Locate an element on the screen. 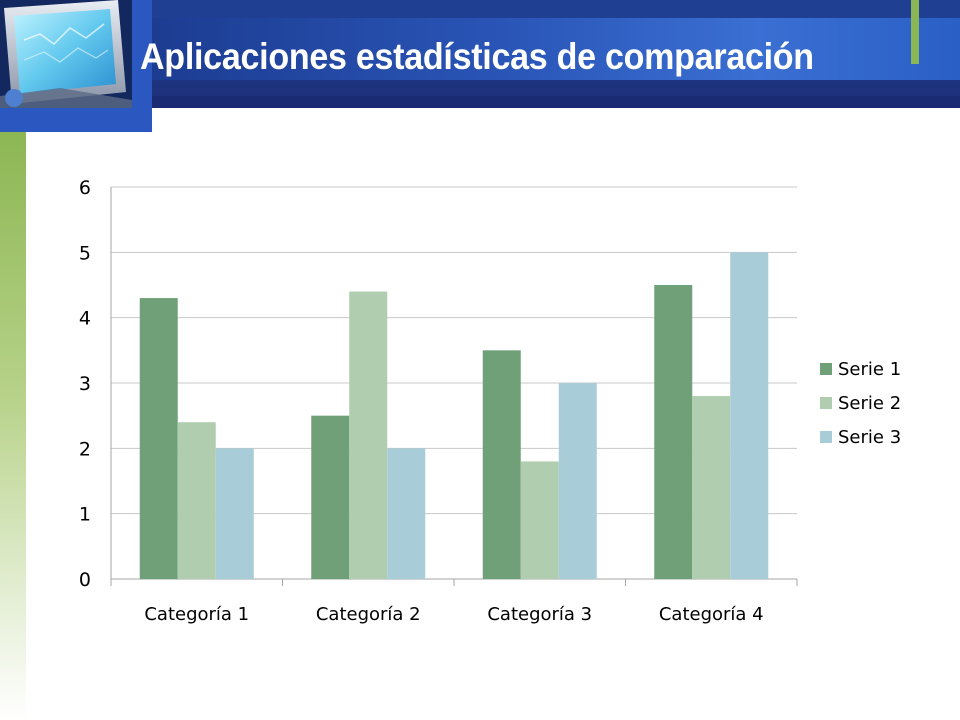 The width and height of the screenshot is (960, 720). monitor-logo-icon is located at coordinates (76, 66).